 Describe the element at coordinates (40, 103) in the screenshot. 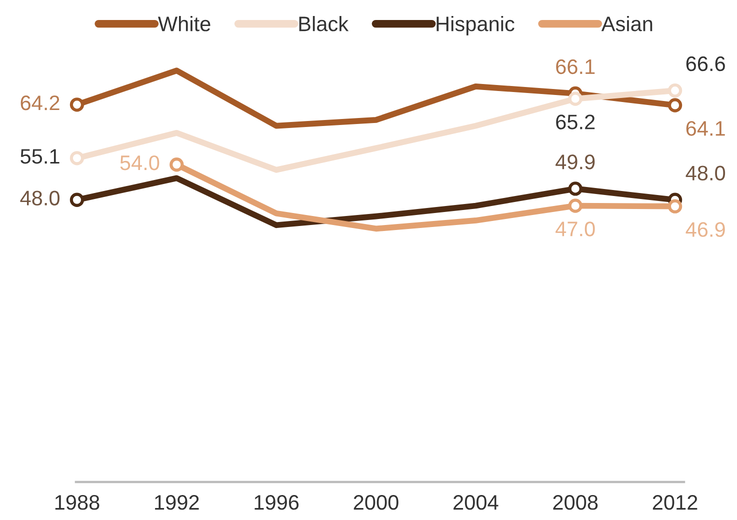

I see `data-label: 64.2` at that location.